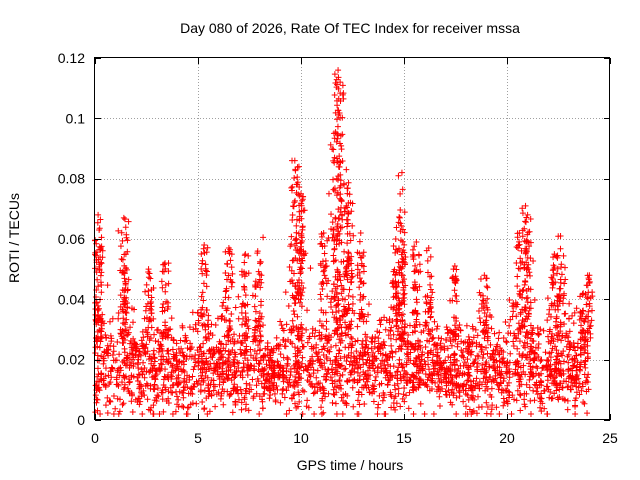  I want to click on x-tick-label: 15, so click(404, 438).